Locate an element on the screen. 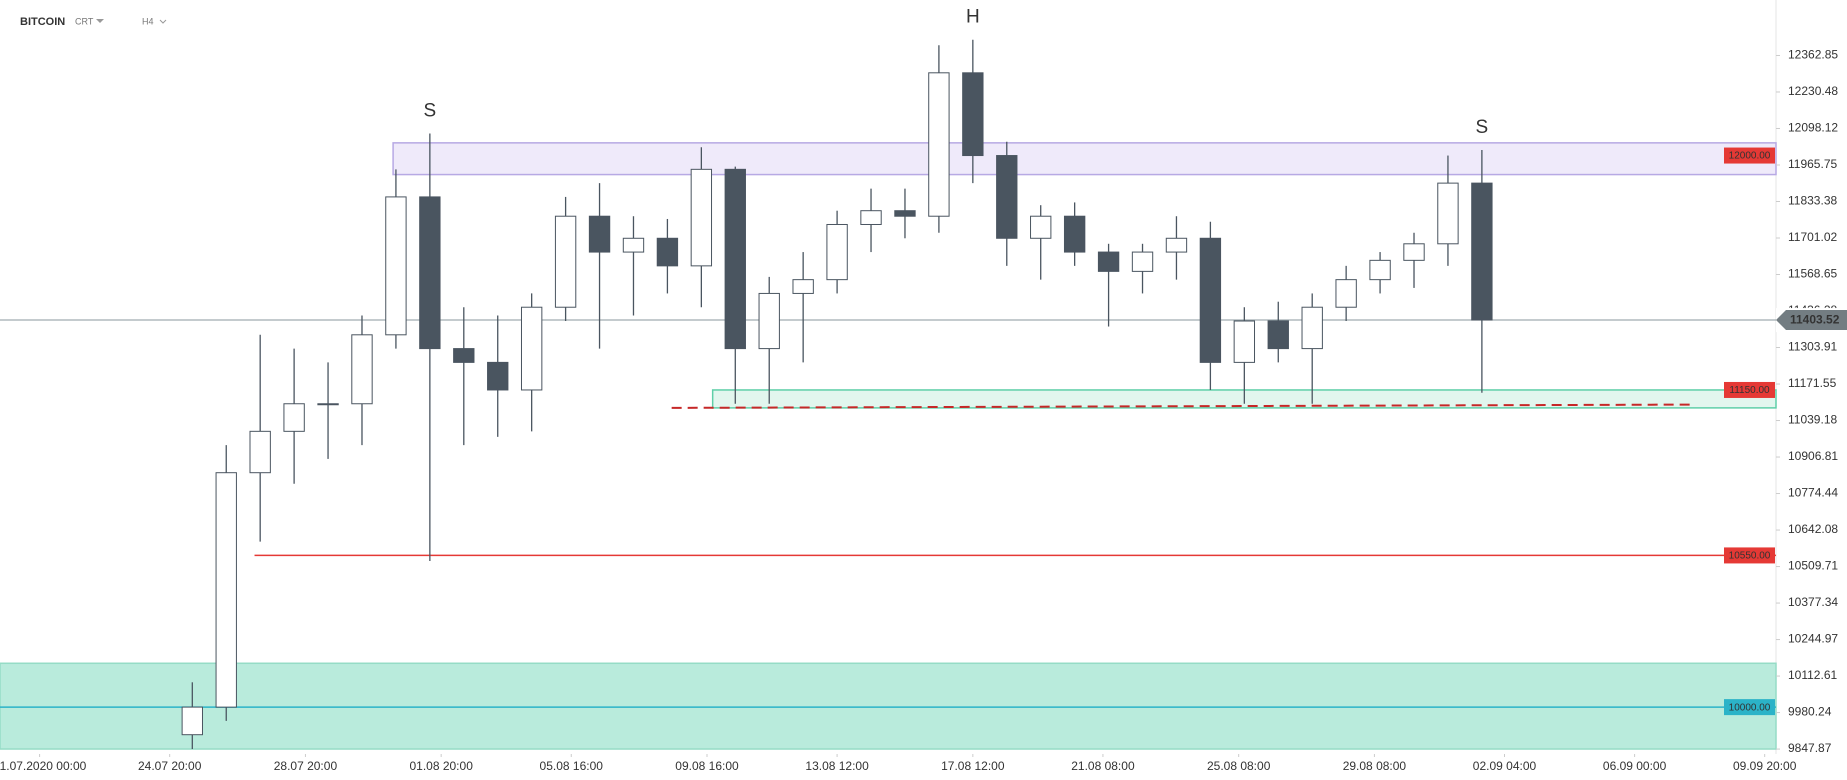 Image resolution: width=1847 pixels, height=780 pixels. price-tag is located at coordinates (1811, 320).